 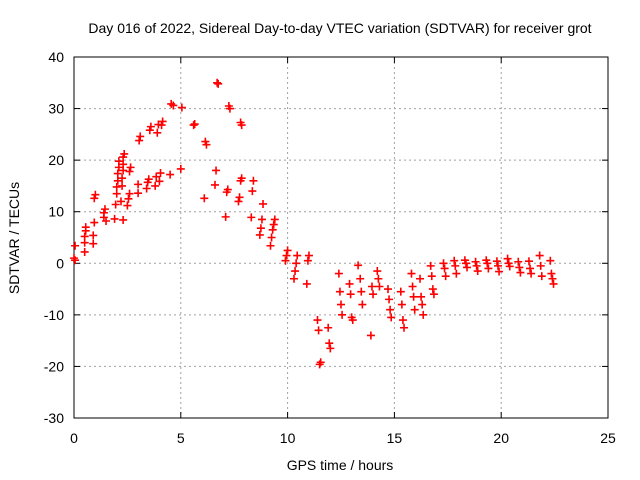 I want to click on y-tick-label: 30, so click(x=56, y=109).